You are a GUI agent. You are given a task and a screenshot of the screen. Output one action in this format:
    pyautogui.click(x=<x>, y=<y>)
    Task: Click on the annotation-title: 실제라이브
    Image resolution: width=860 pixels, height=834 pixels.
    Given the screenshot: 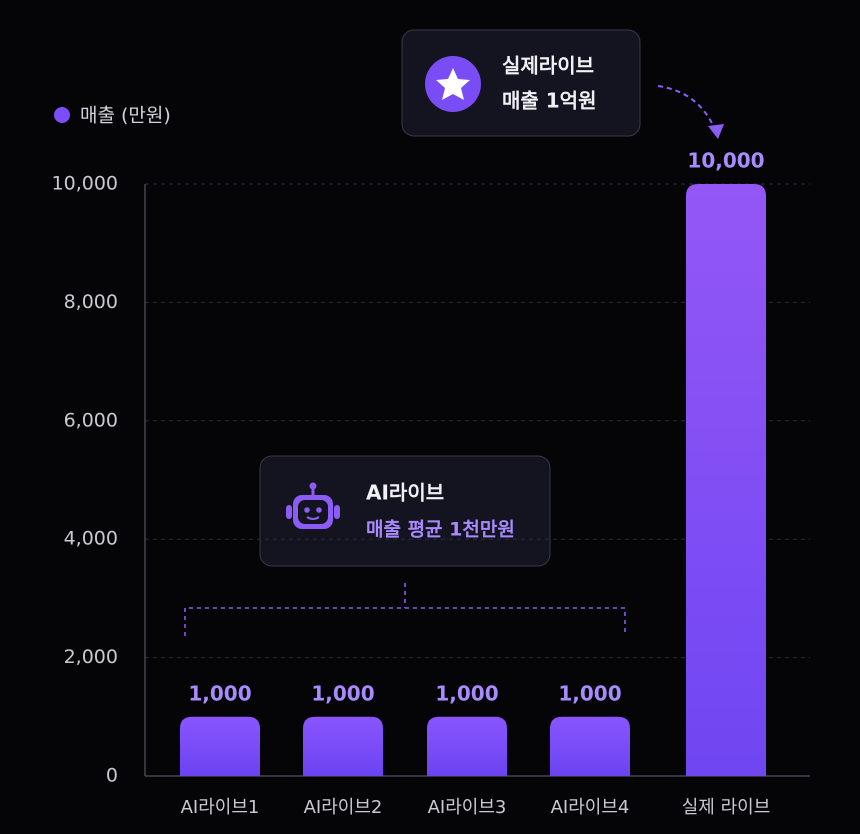 What is the action you would take?
    pyautogui.click(x=548, y=66)
    